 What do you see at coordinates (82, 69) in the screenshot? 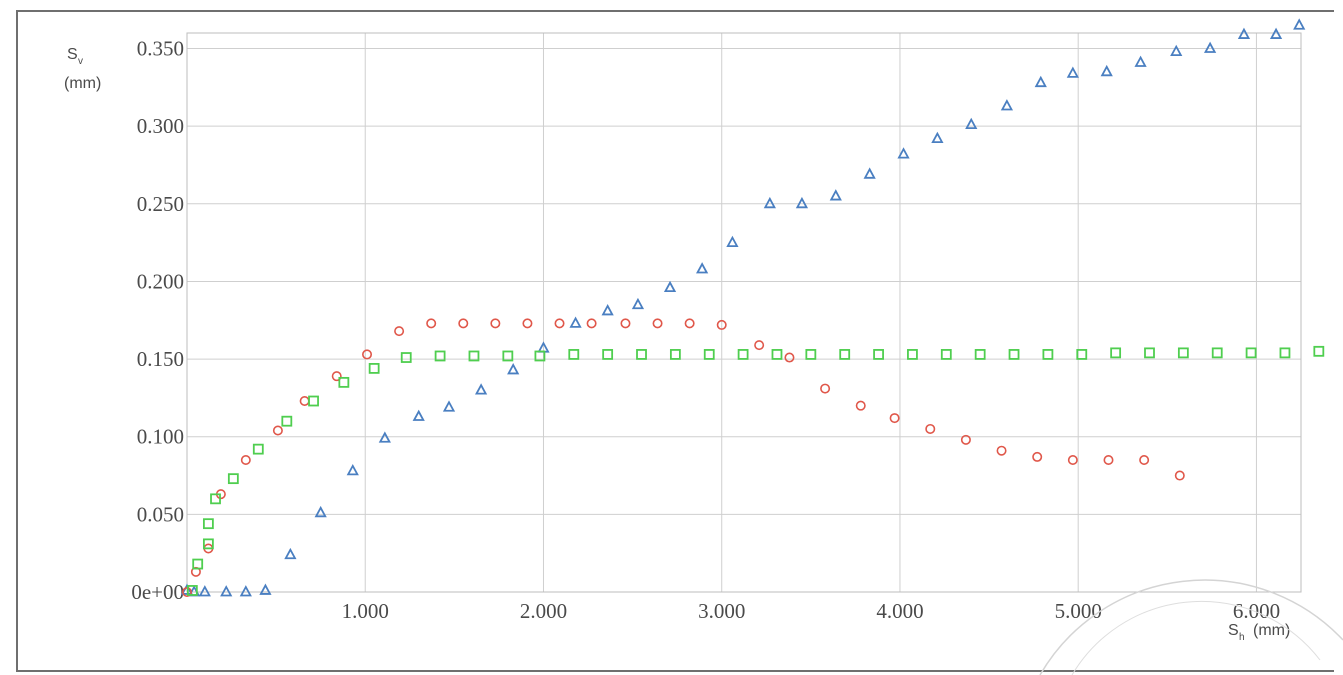
I see `y-axis-title: S v (mm)` at bounding box center [82, 69].